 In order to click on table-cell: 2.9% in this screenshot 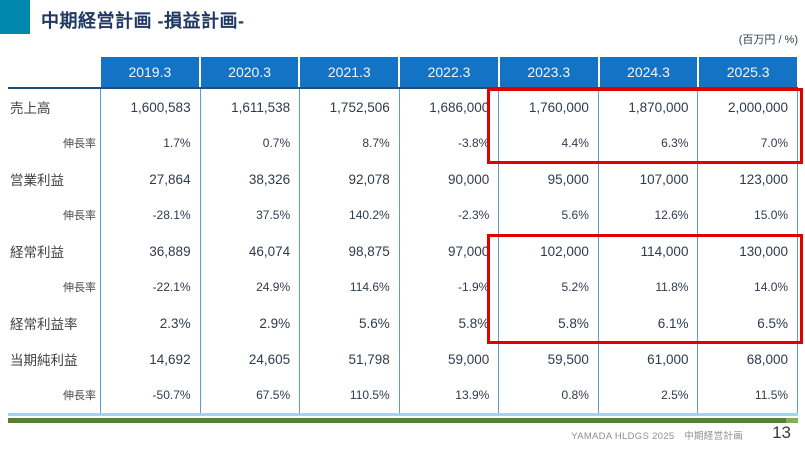, I will do `click(249, 323)`.